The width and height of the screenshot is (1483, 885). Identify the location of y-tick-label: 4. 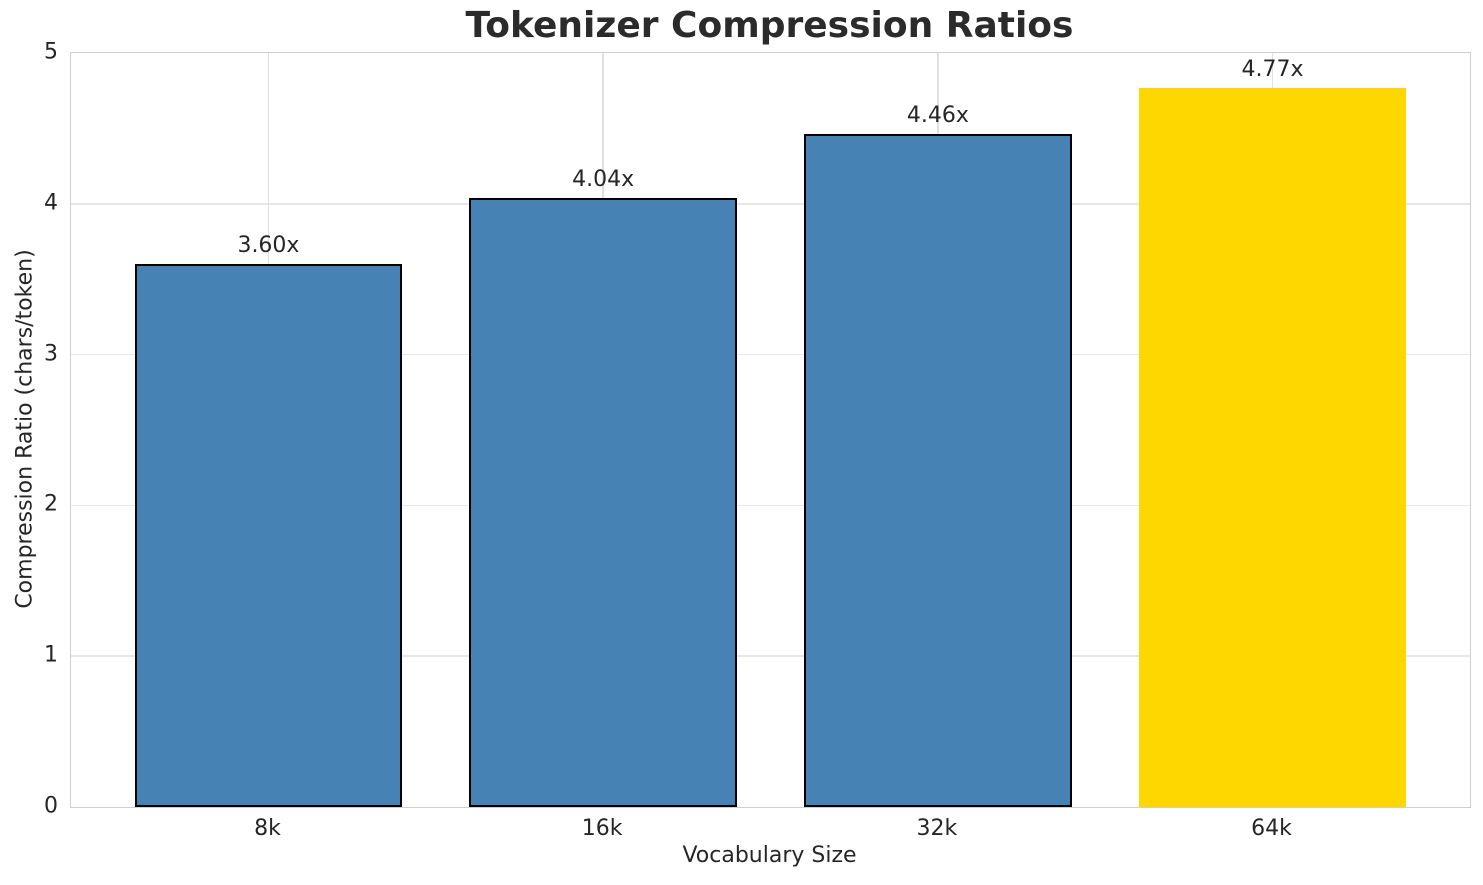
(51, 203).